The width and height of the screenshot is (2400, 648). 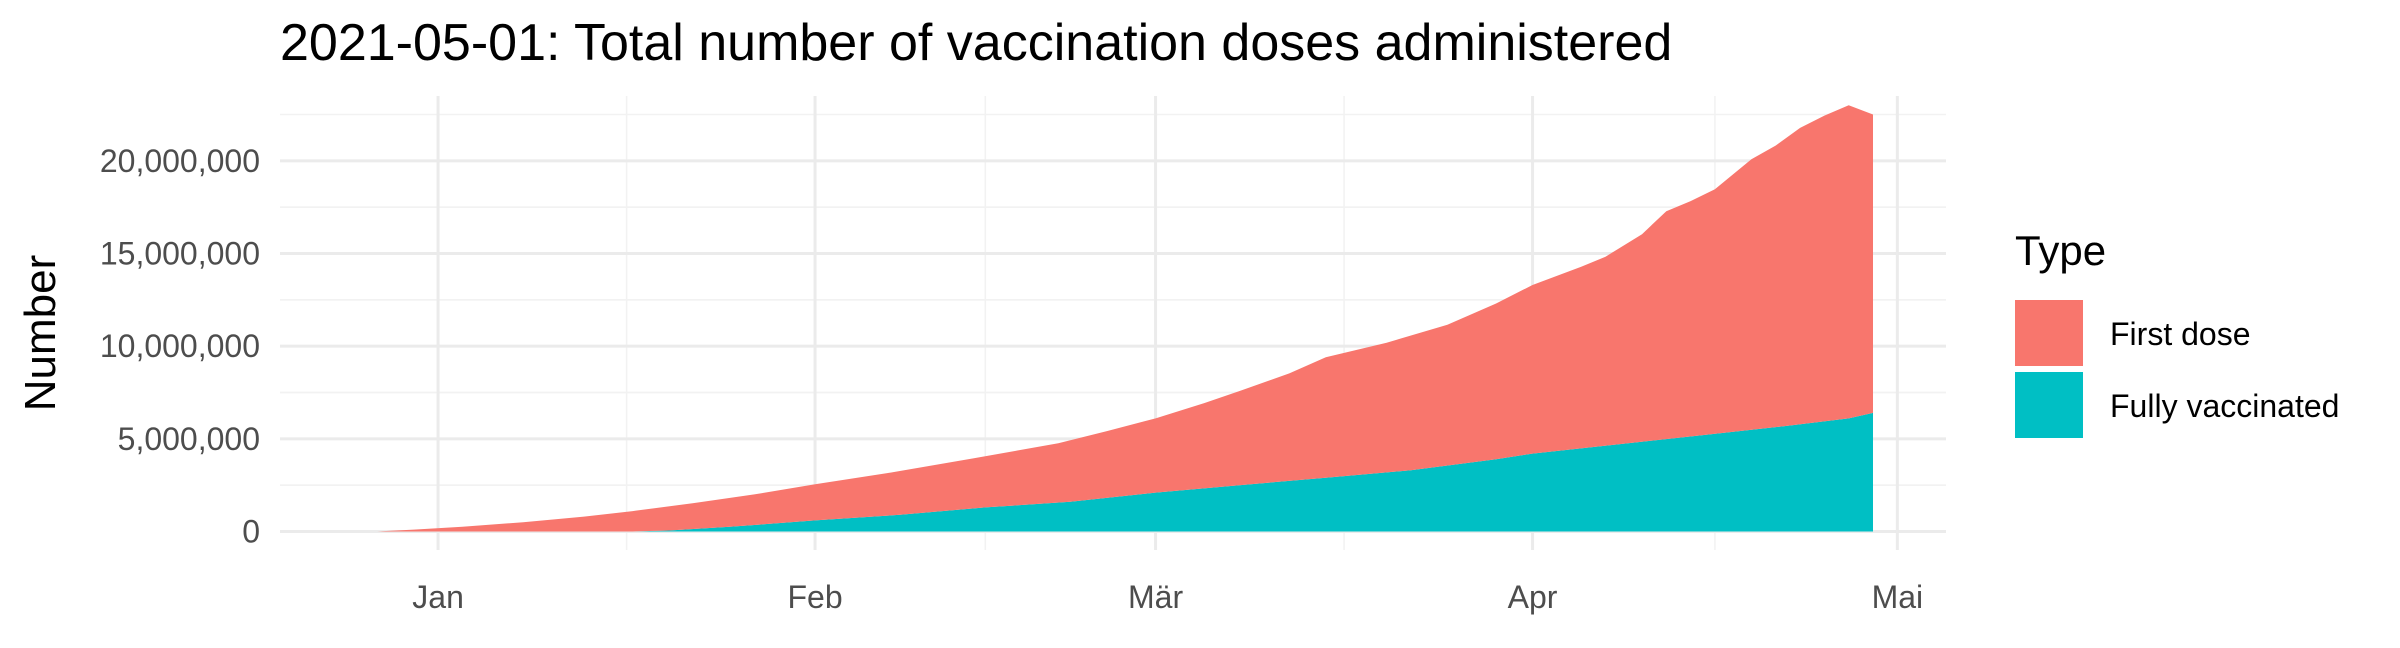 I want to click on legend-label: First dose, so click(x=2180, y=334).